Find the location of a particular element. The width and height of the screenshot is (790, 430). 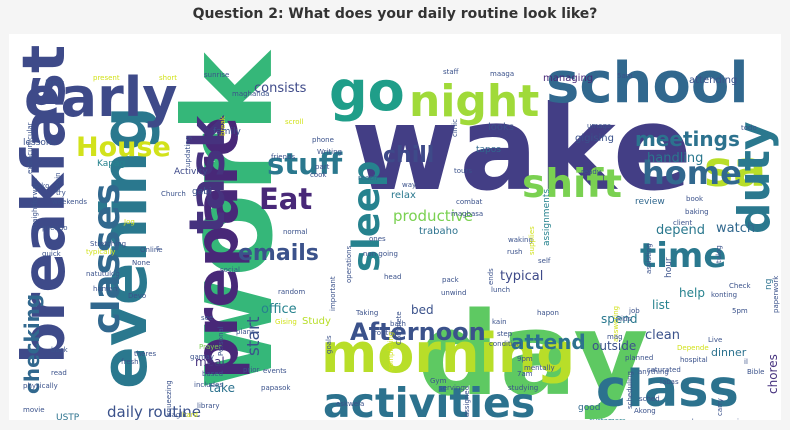

word-routine: routine is located at coordinates (386, 333).